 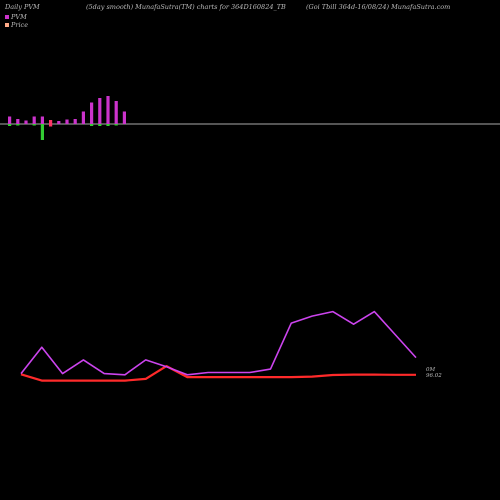 What do you see at coordinates (19, 17) in the screenshot?
I see `legend-label-pvm: PVM` at bounding box center [19, 17].